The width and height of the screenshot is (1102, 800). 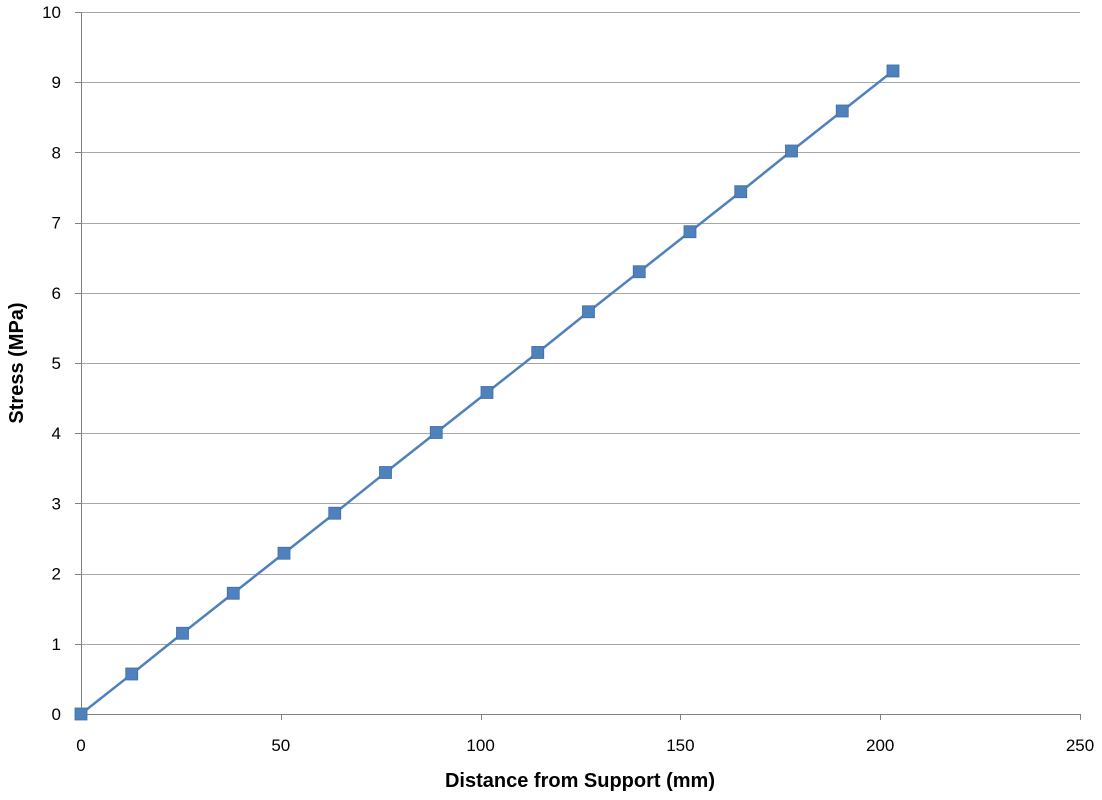 I want to click on x-tick-label: 200, so click(x=880, y=745).